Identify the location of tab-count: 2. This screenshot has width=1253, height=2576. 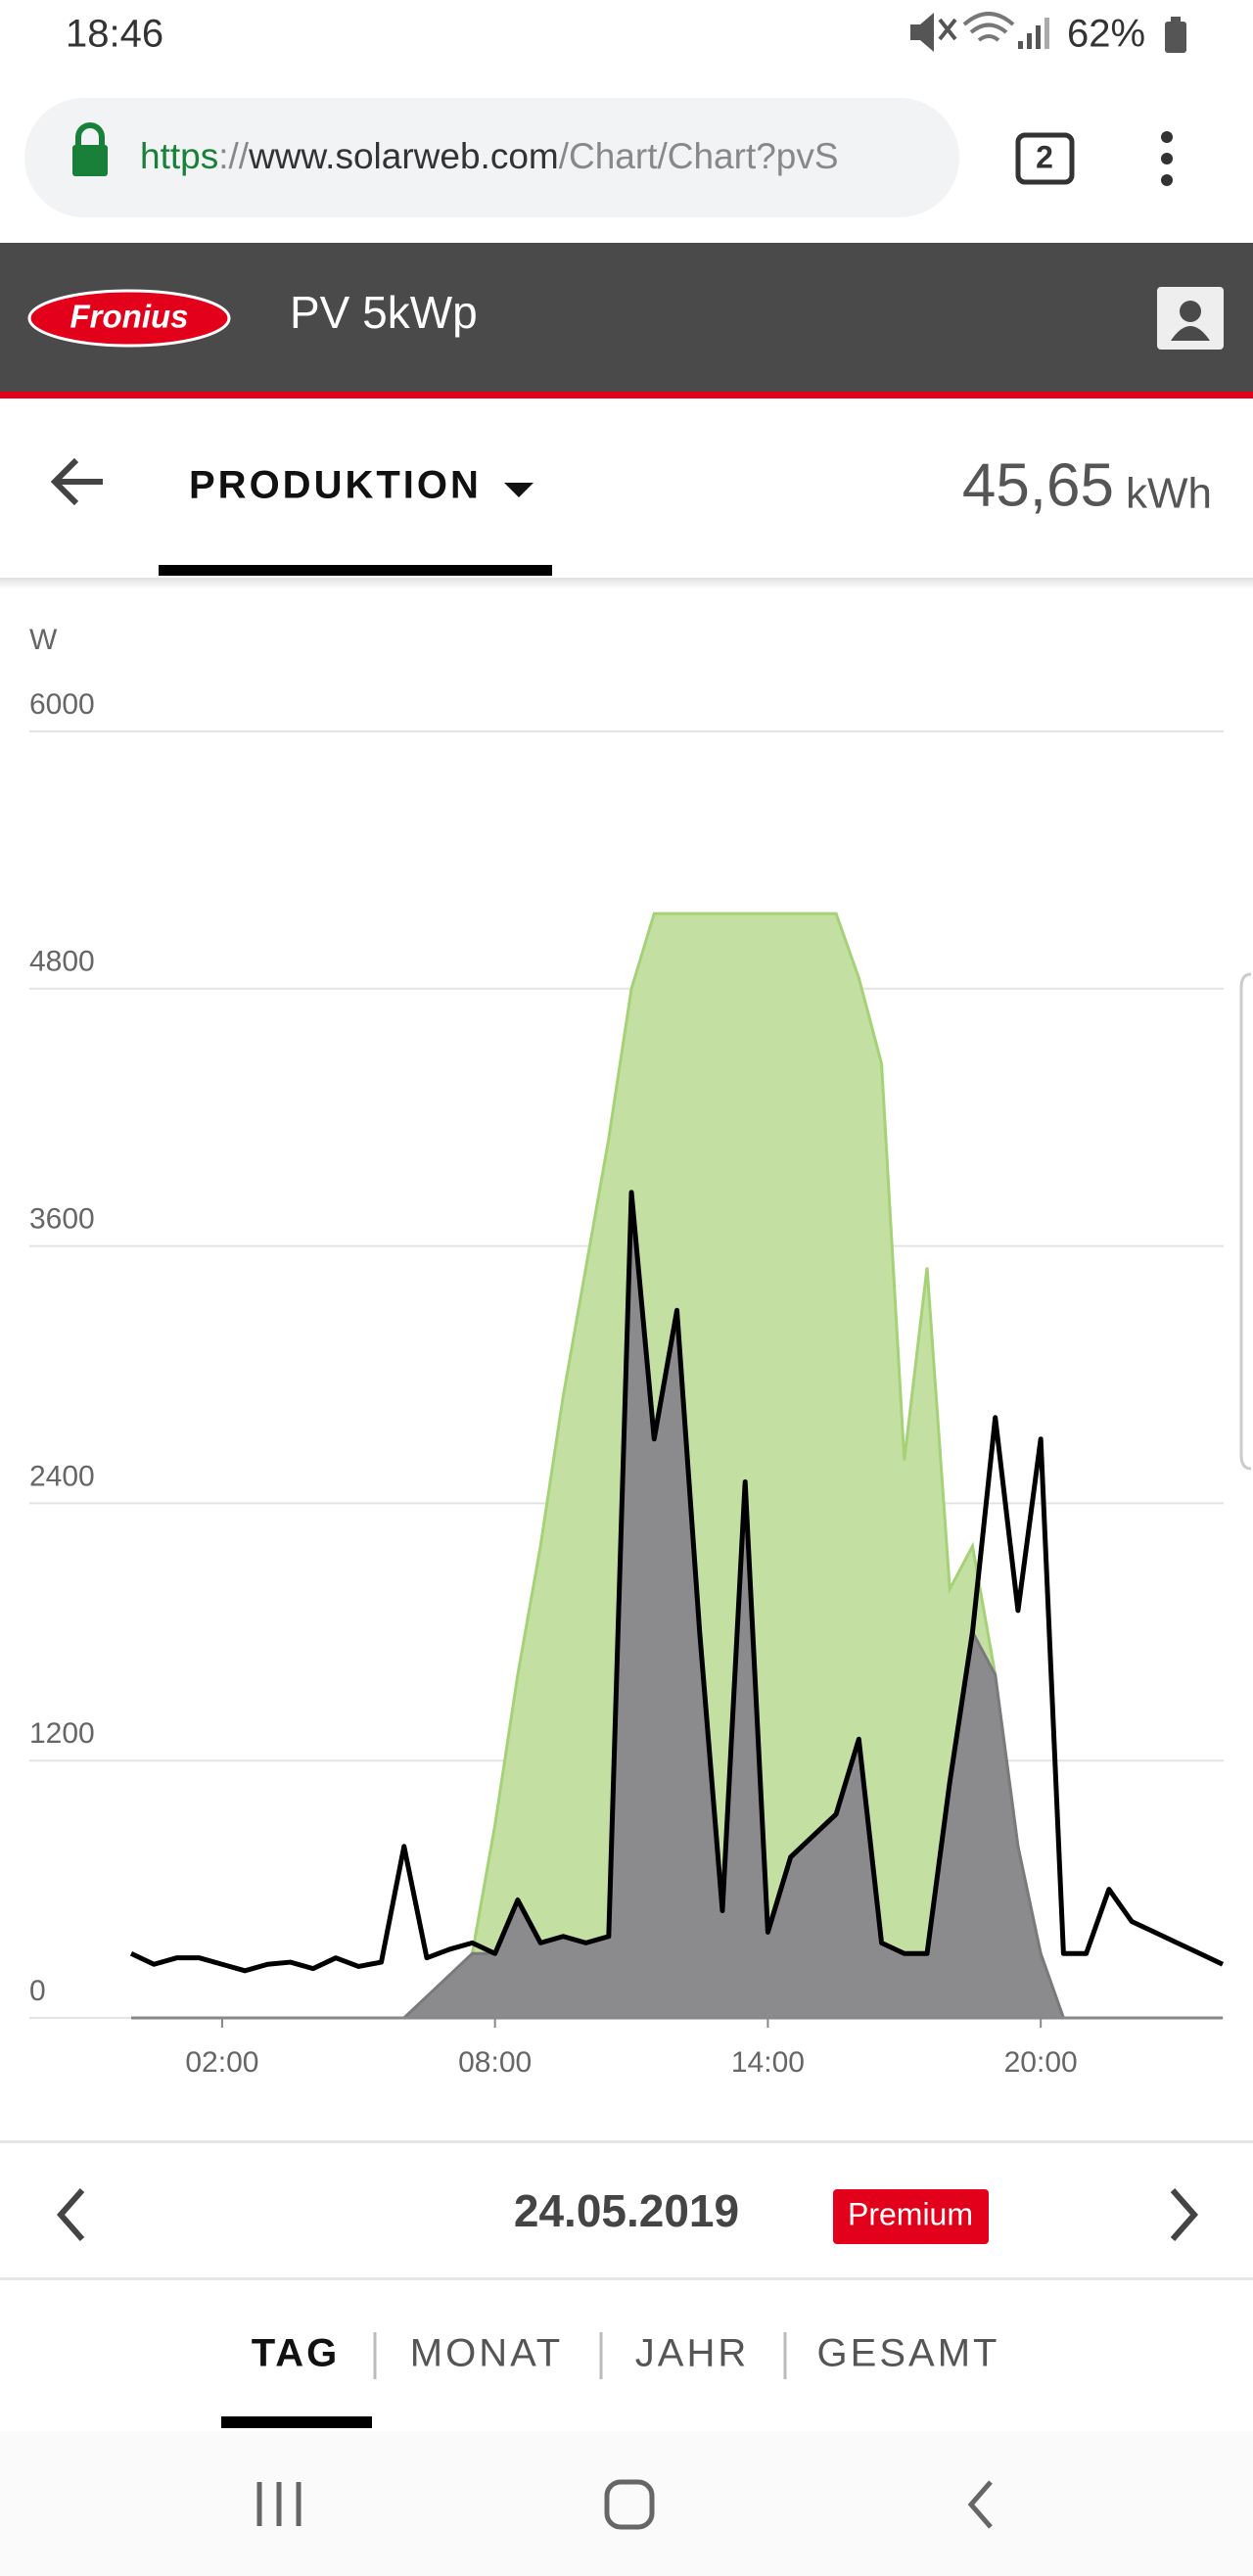
(1044, 156).